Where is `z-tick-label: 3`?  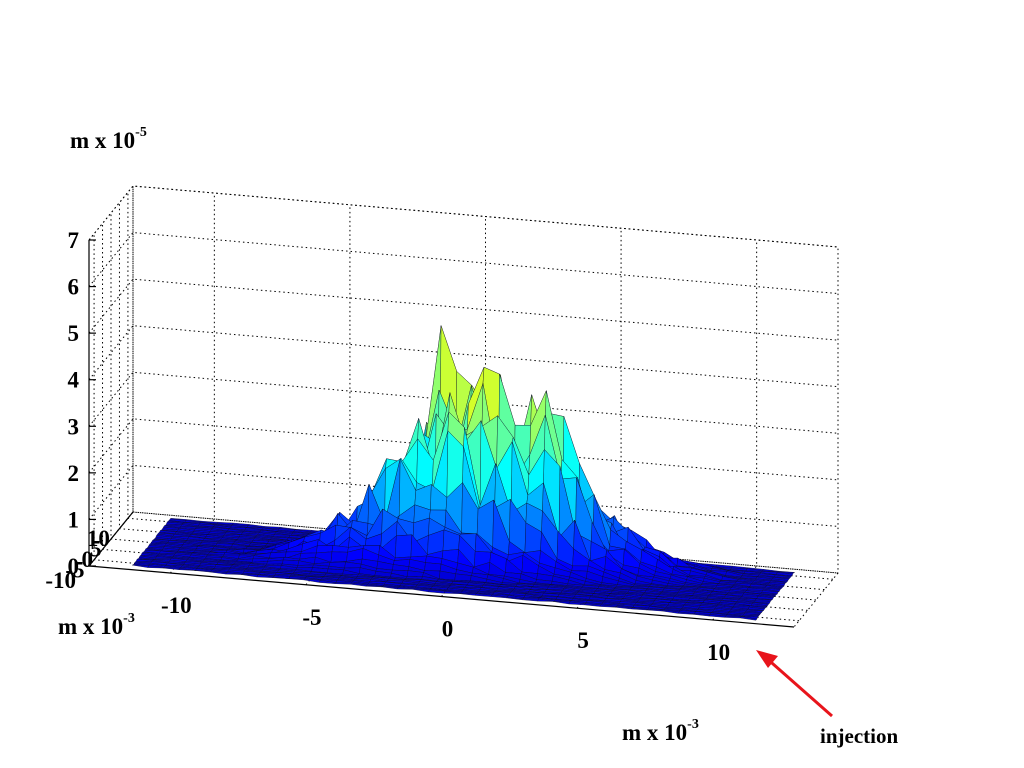 z-tick-label: 3 is located at coordinates (74, 426).